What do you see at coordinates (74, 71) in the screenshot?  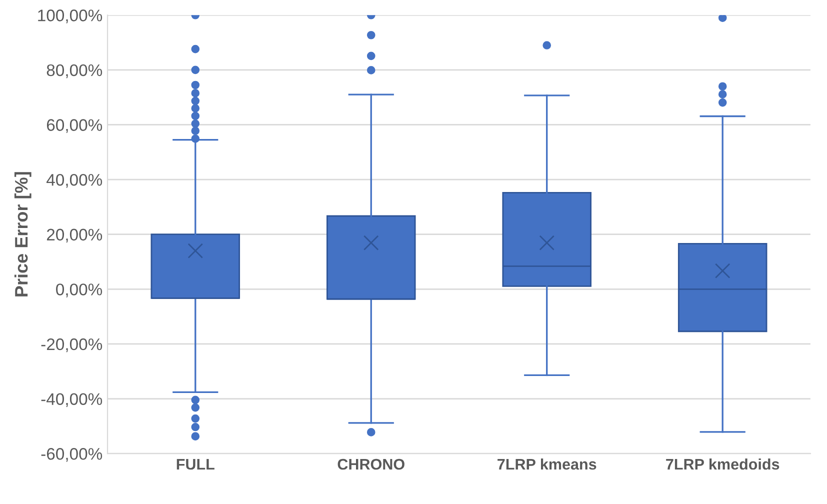 I see `y-tick-label: 80,00%` at bounding box center [74, 71].